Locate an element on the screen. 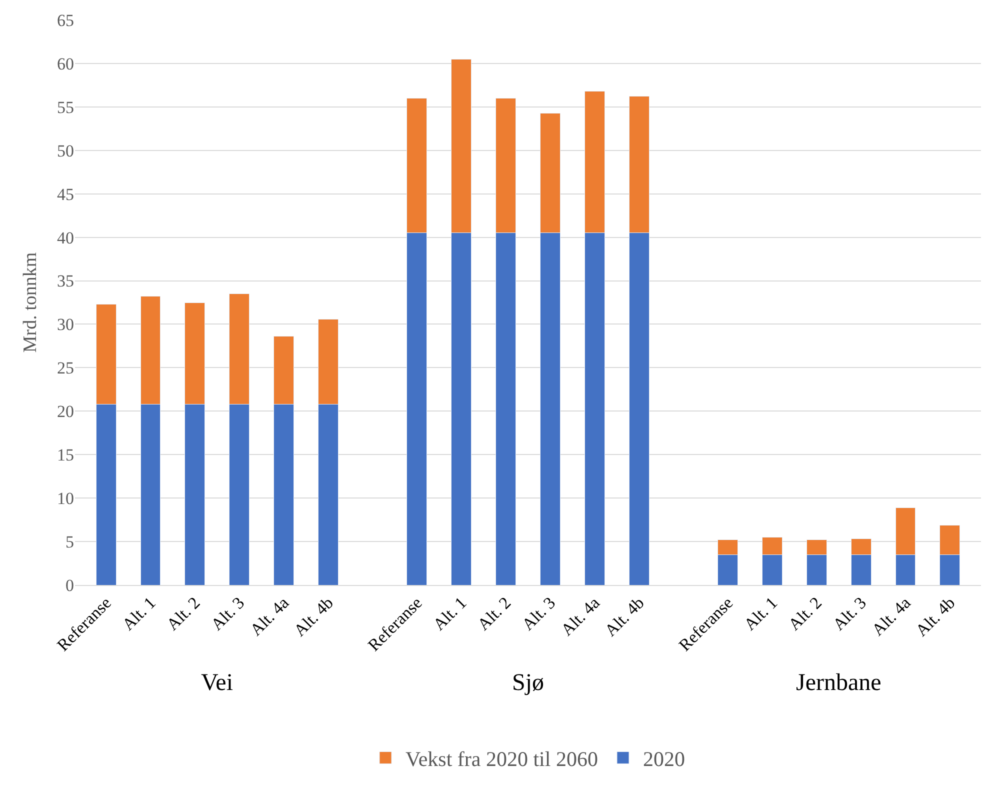 The width and height of the screenshot is (991, 788). text: Sjø is located at coordinates (528, 683).